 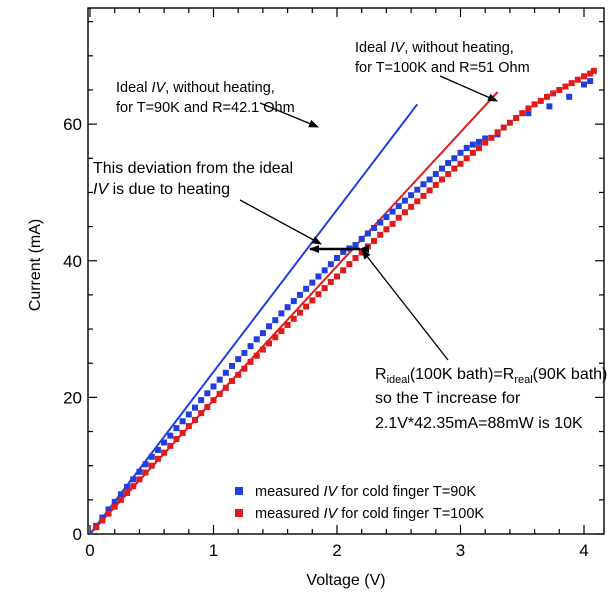 What do you see at coordinates (345, 580) in the screenshot?
I see `x-axis-title: Voltage (V)` at bounding box center [345, 580].